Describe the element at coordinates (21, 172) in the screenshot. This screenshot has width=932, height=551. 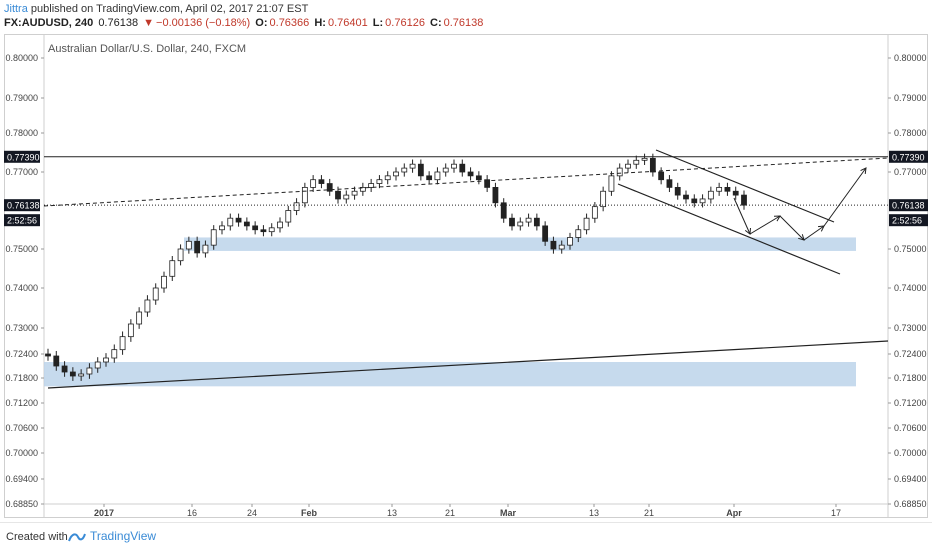
I see `y-tick-label-left: 0.77000` at that location.